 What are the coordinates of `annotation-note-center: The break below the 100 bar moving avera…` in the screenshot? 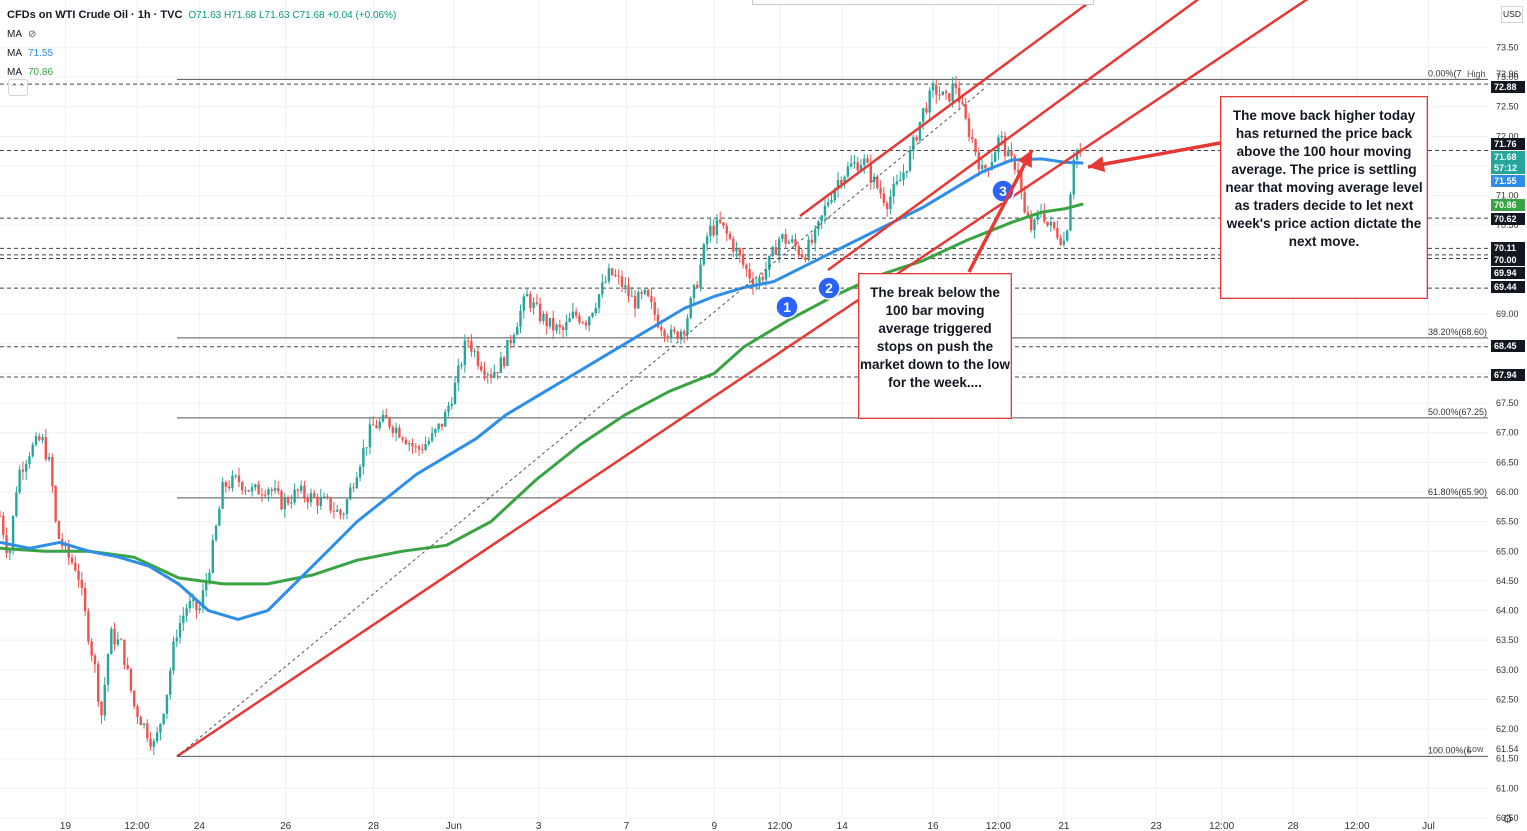 It's located at (935, 346).